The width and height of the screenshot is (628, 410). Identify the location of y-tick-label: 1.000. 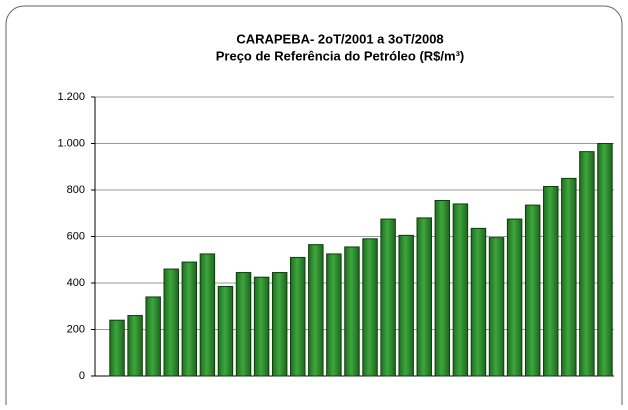
(71, 143).